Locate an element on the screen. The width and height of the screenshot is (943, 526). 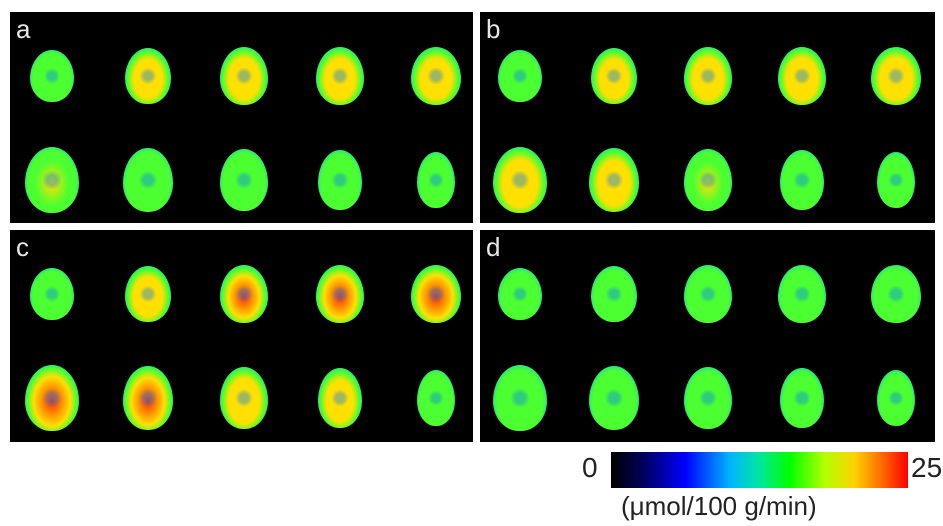
panel-label-c: c is located at coordinates (22, 247).